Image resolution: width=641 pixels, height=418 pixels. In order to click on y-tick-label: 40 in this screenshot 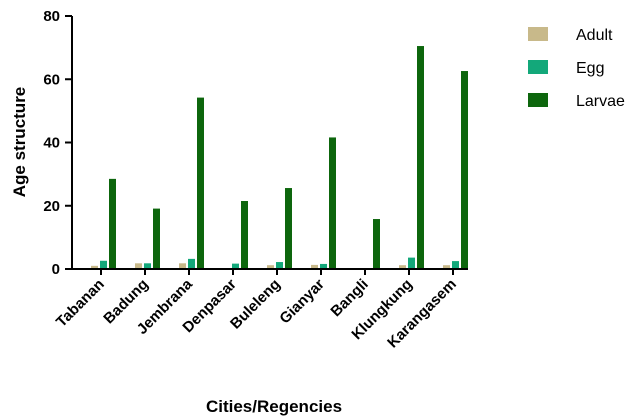, I will do `click(51, 143)`.